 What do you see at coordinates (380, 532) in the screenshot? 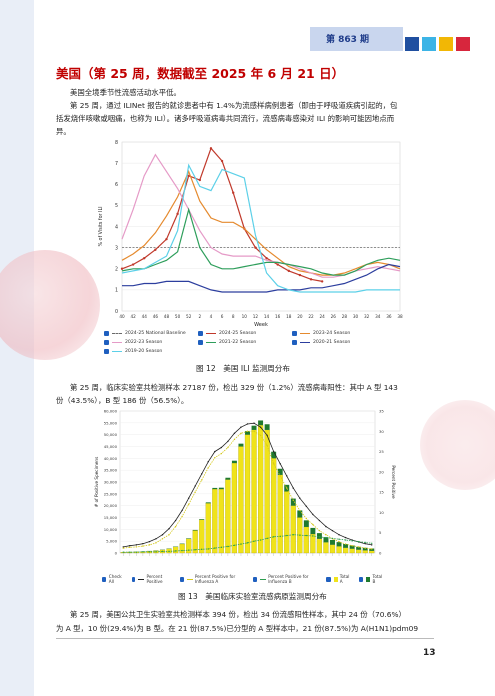
I see `y2-tick-label: 5` at bounding box center [380, 532].